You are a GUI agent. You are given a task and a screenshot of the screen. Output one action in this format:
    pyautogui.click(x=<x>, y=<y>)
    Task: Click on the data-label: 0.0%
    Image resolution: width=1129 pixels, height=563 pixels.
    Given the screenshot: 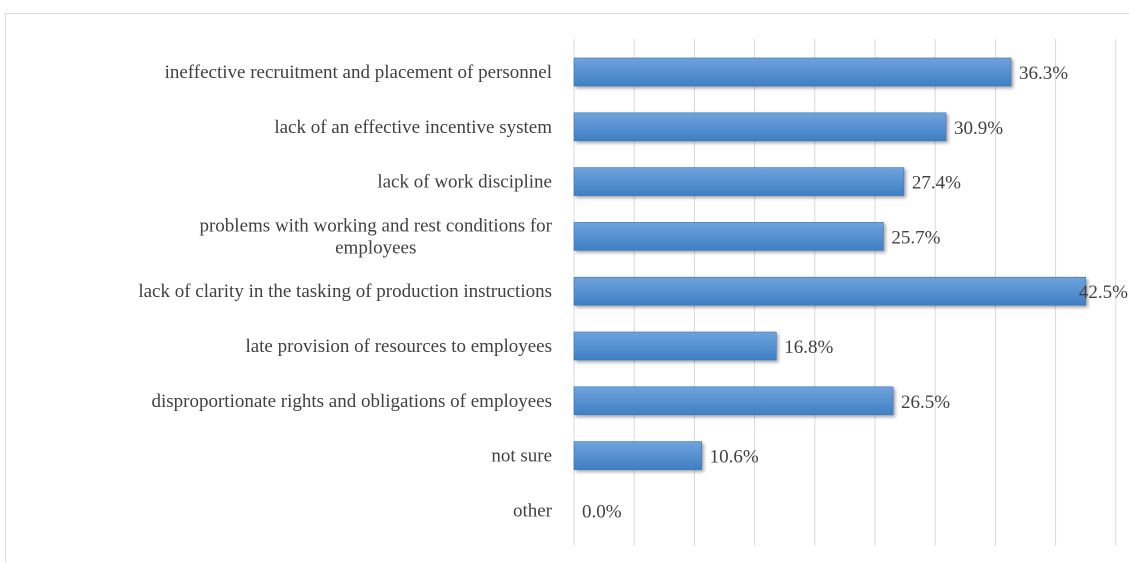 What is the action you would take?
    pyautogui.click(x=602, y=511)
    